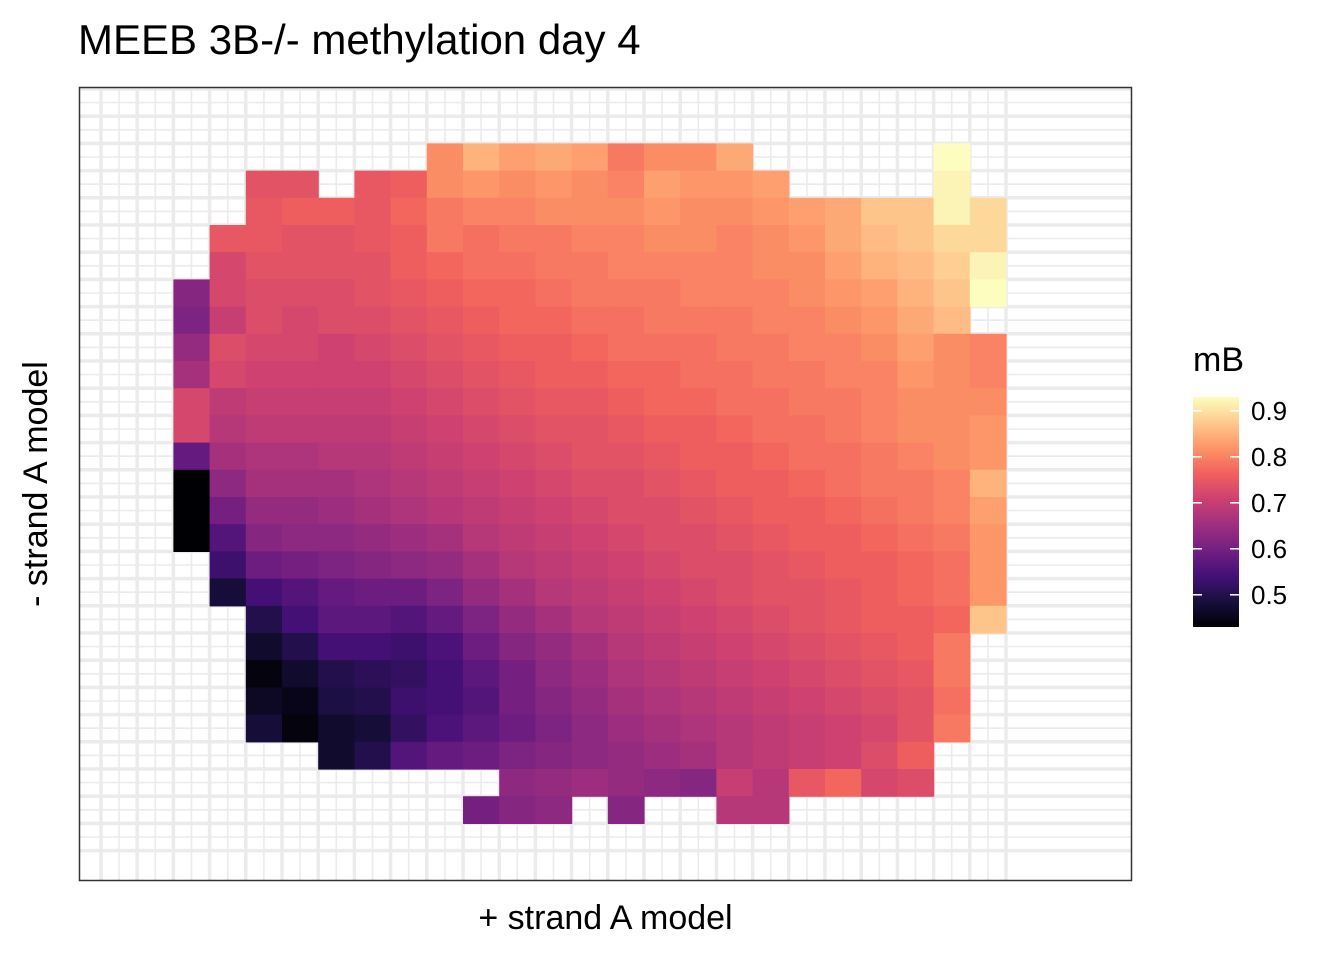 The width and height of the screenshot is (1344, 960). I want to click on legend-tick-label: 0.6, so click(1269, 549).